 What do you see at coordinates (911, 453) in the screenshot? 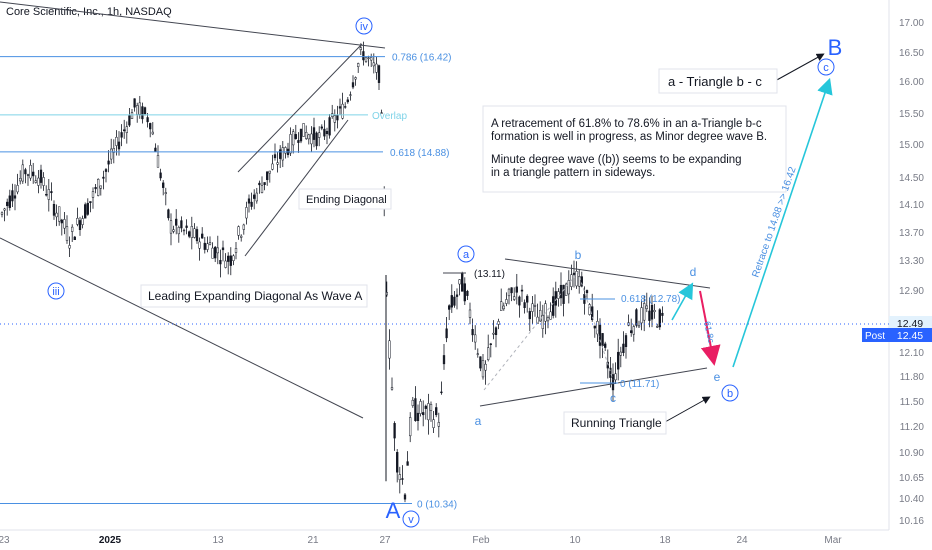
I see `y-tick-label: 10.90` at bounding box center [911, 453].